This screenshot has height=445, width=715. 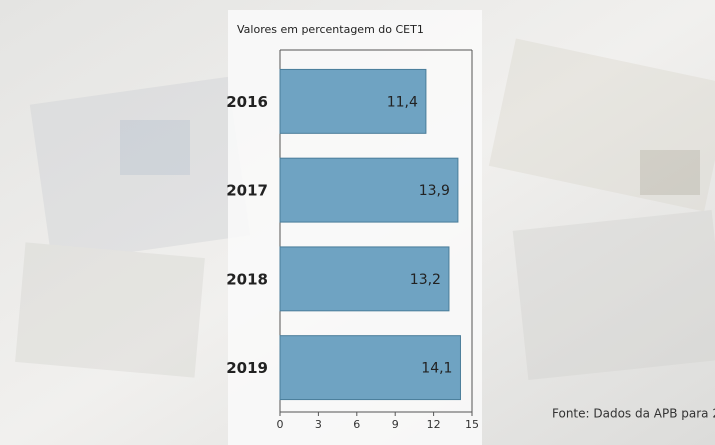 I want to click on x-tick-label: 9, so click(x=395, y=424).